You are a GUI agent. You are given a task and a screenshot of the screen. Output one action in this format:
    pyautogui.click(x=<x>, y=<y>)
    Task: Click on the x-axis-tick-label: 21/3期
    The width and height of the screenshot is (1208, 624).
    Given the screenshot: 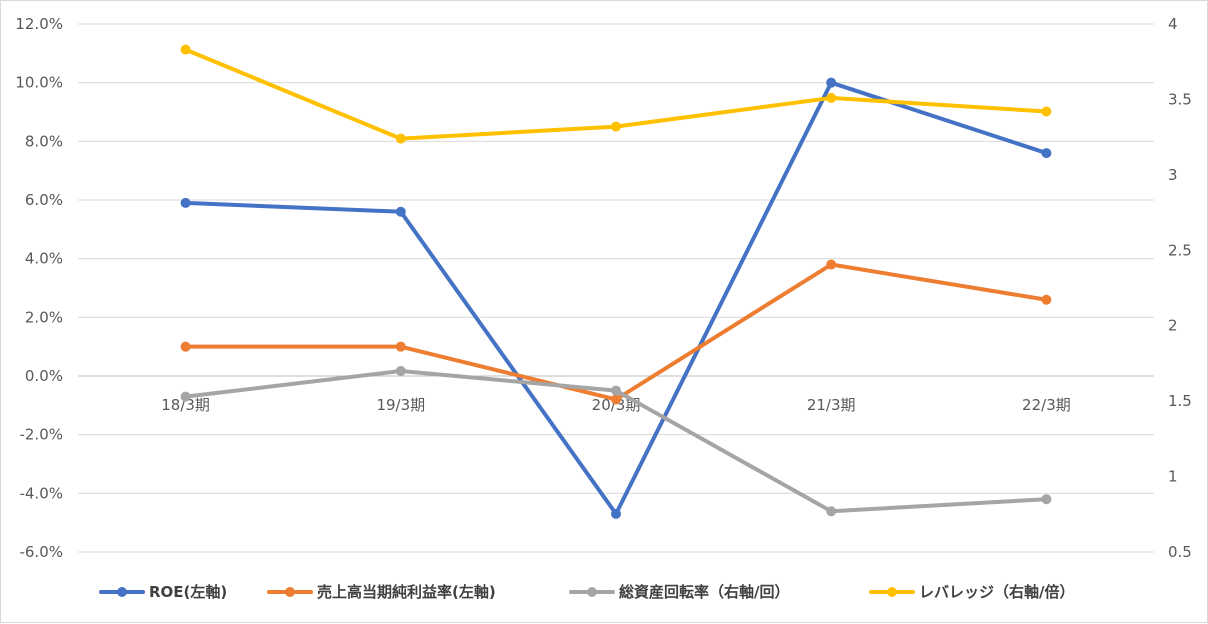 What is the action you would take?
    pyautogui.click(x=831, y=405)
    